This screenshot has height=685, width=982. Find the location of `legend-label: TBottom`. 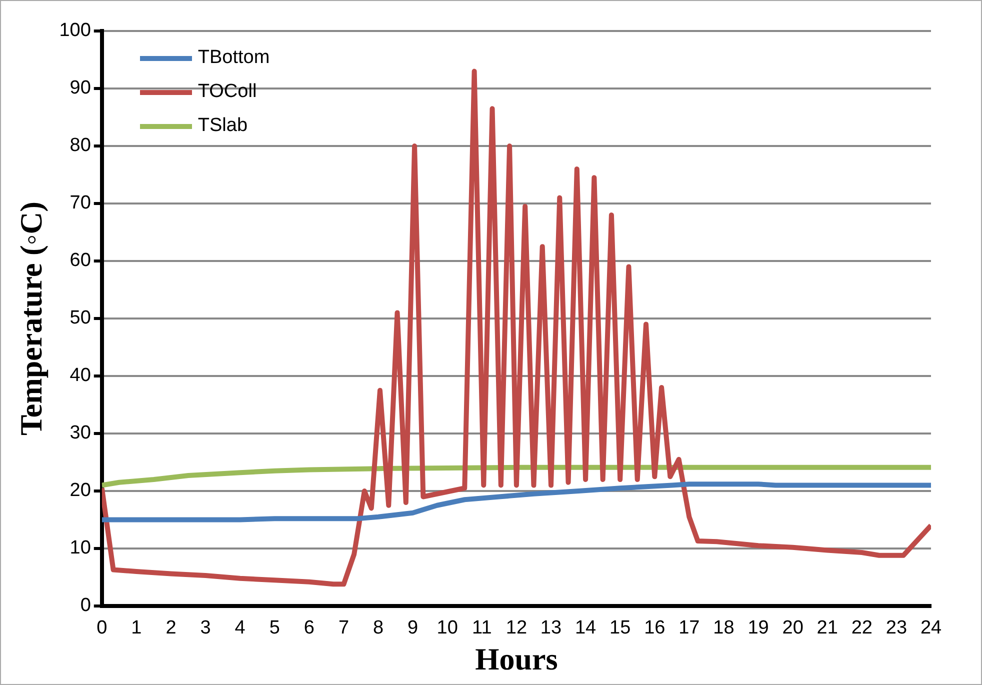

legend-label: TBottom is located at coordinates (234, 58).